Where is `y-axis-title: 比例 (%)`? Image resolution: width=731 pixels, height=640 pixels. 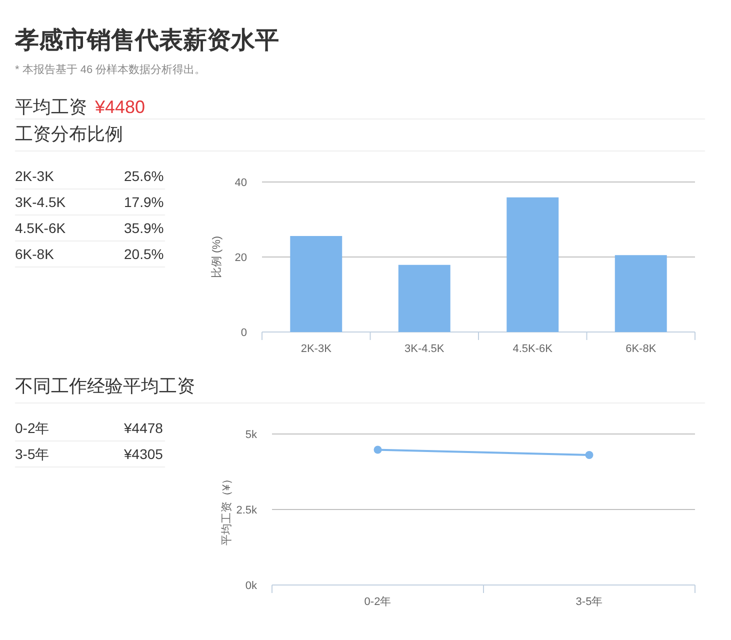
y-axis-title: 比例 (%) is located at coordinates (216, 257).